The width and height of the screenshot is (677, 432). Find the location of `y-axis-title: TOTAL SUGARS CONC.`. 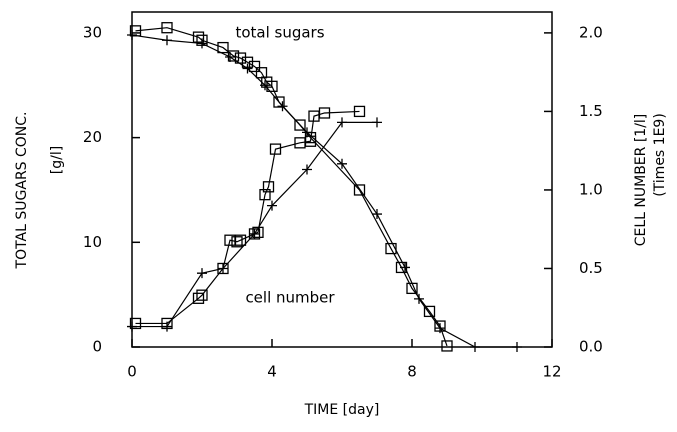

y-axis-title: TOTAL SUGARS CONC. is located at coordinates (22, 191).